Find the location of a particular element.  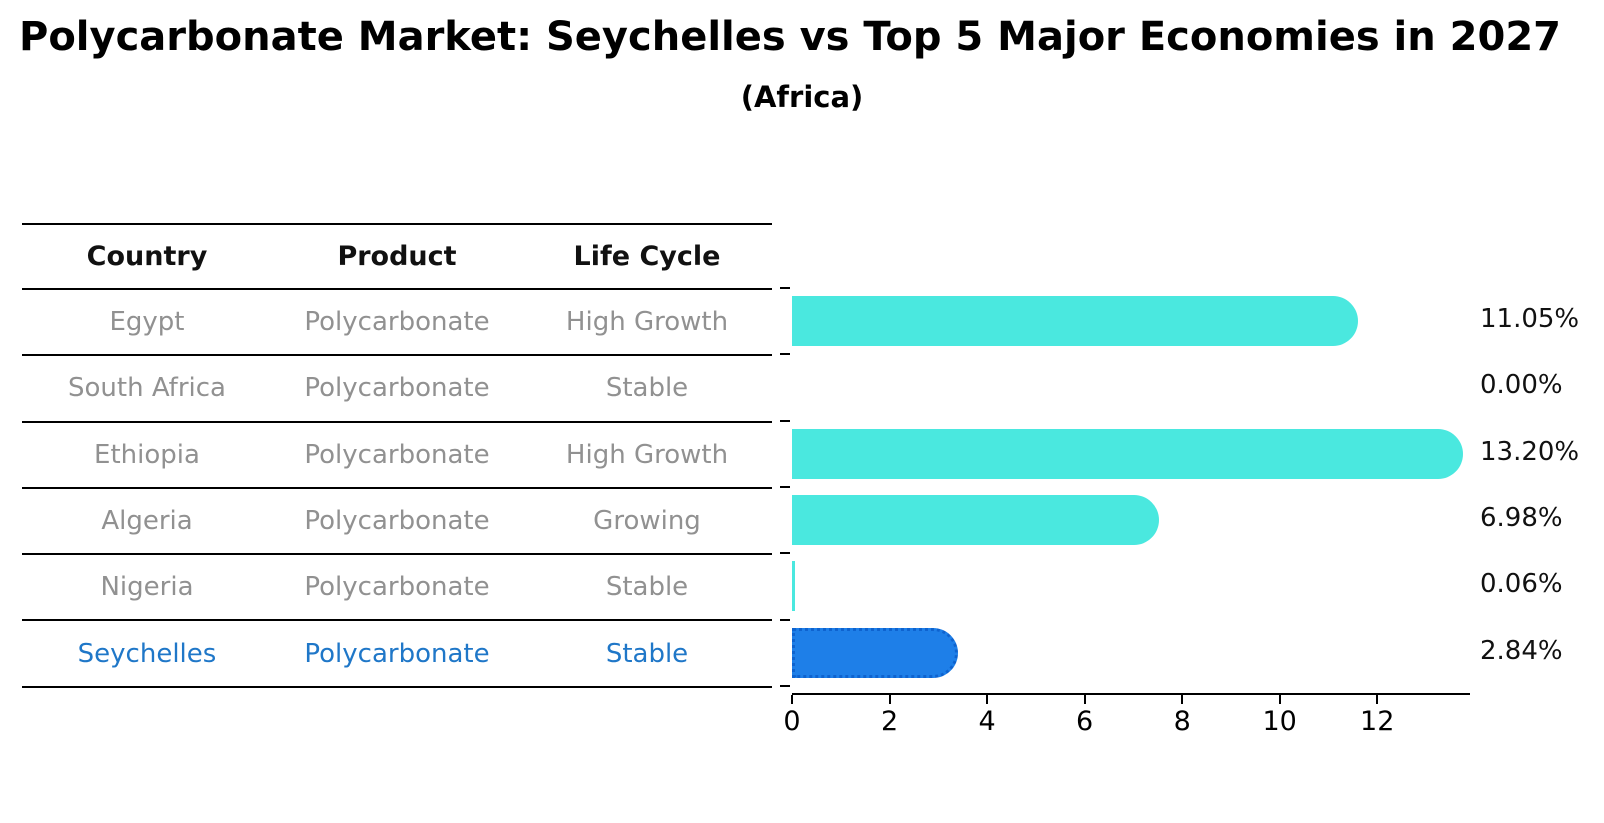

x-tick-label: 8 is located at coordinates (1182, 721).